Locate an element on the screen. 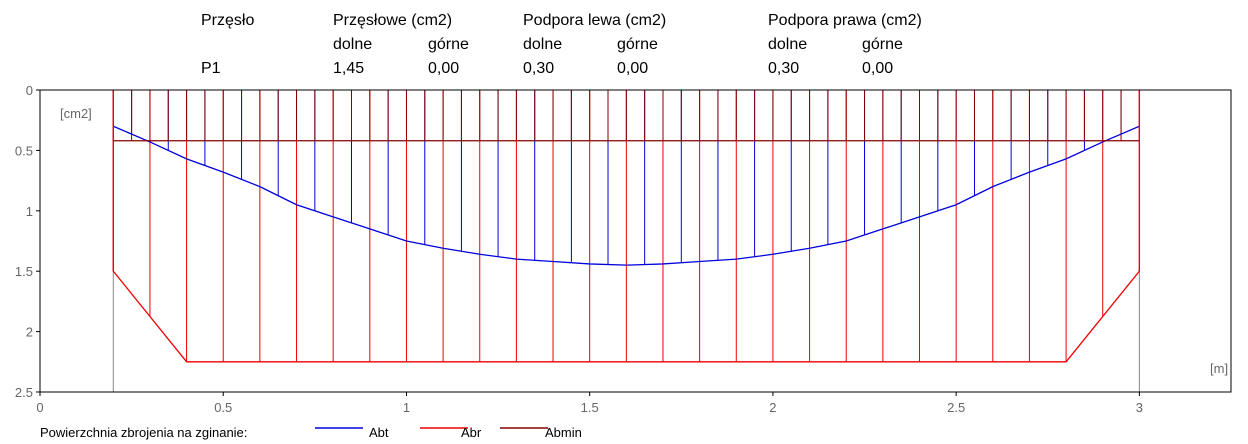 Image resolution: width=1248 pixels, height=444 pixels. y-tick-label: 0.5 is located at coordinates (24, 150).